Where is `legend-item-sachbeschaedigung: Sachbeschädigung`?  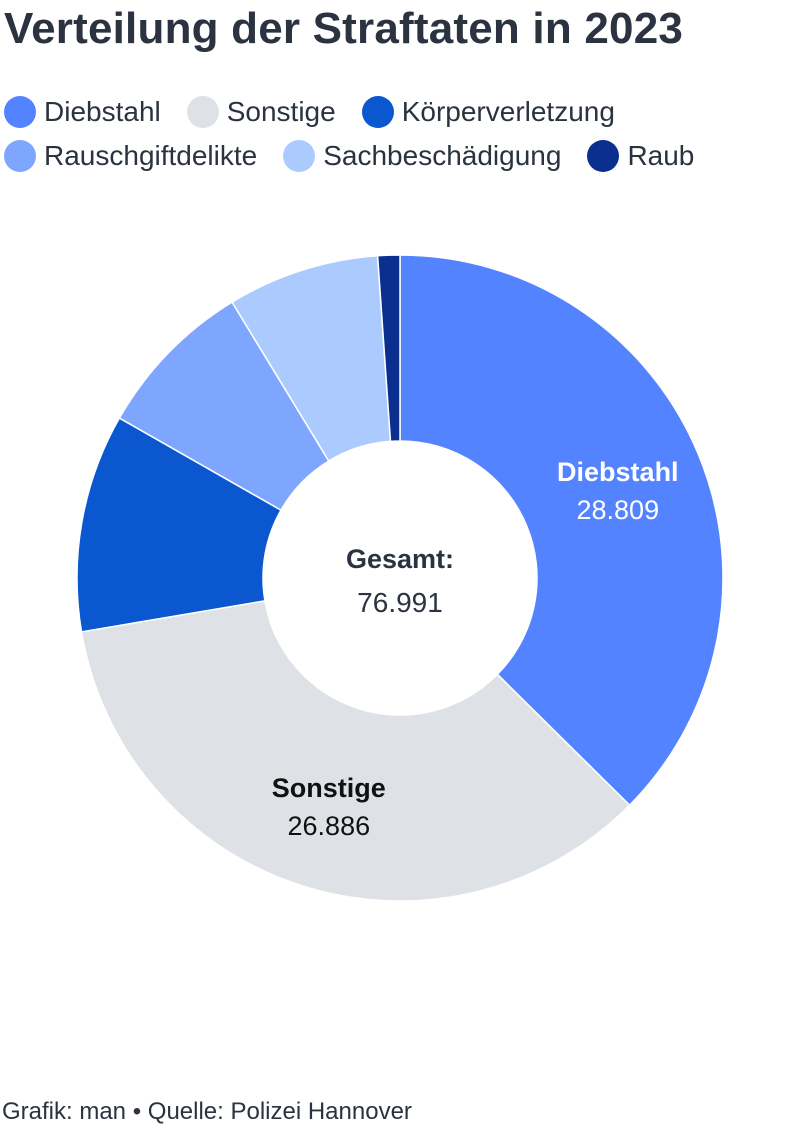
legend-item-sachbeschaedigung: Sachbeschädigung is located at coordinates (422, 156).